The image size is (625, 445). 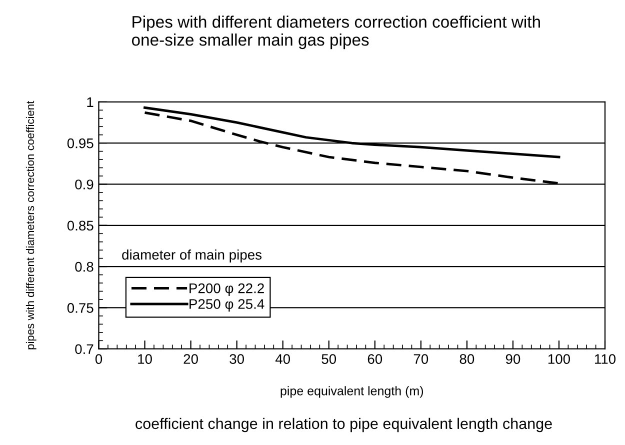 I want to click on y-tick-label: 1, so click(x=90, y=102).